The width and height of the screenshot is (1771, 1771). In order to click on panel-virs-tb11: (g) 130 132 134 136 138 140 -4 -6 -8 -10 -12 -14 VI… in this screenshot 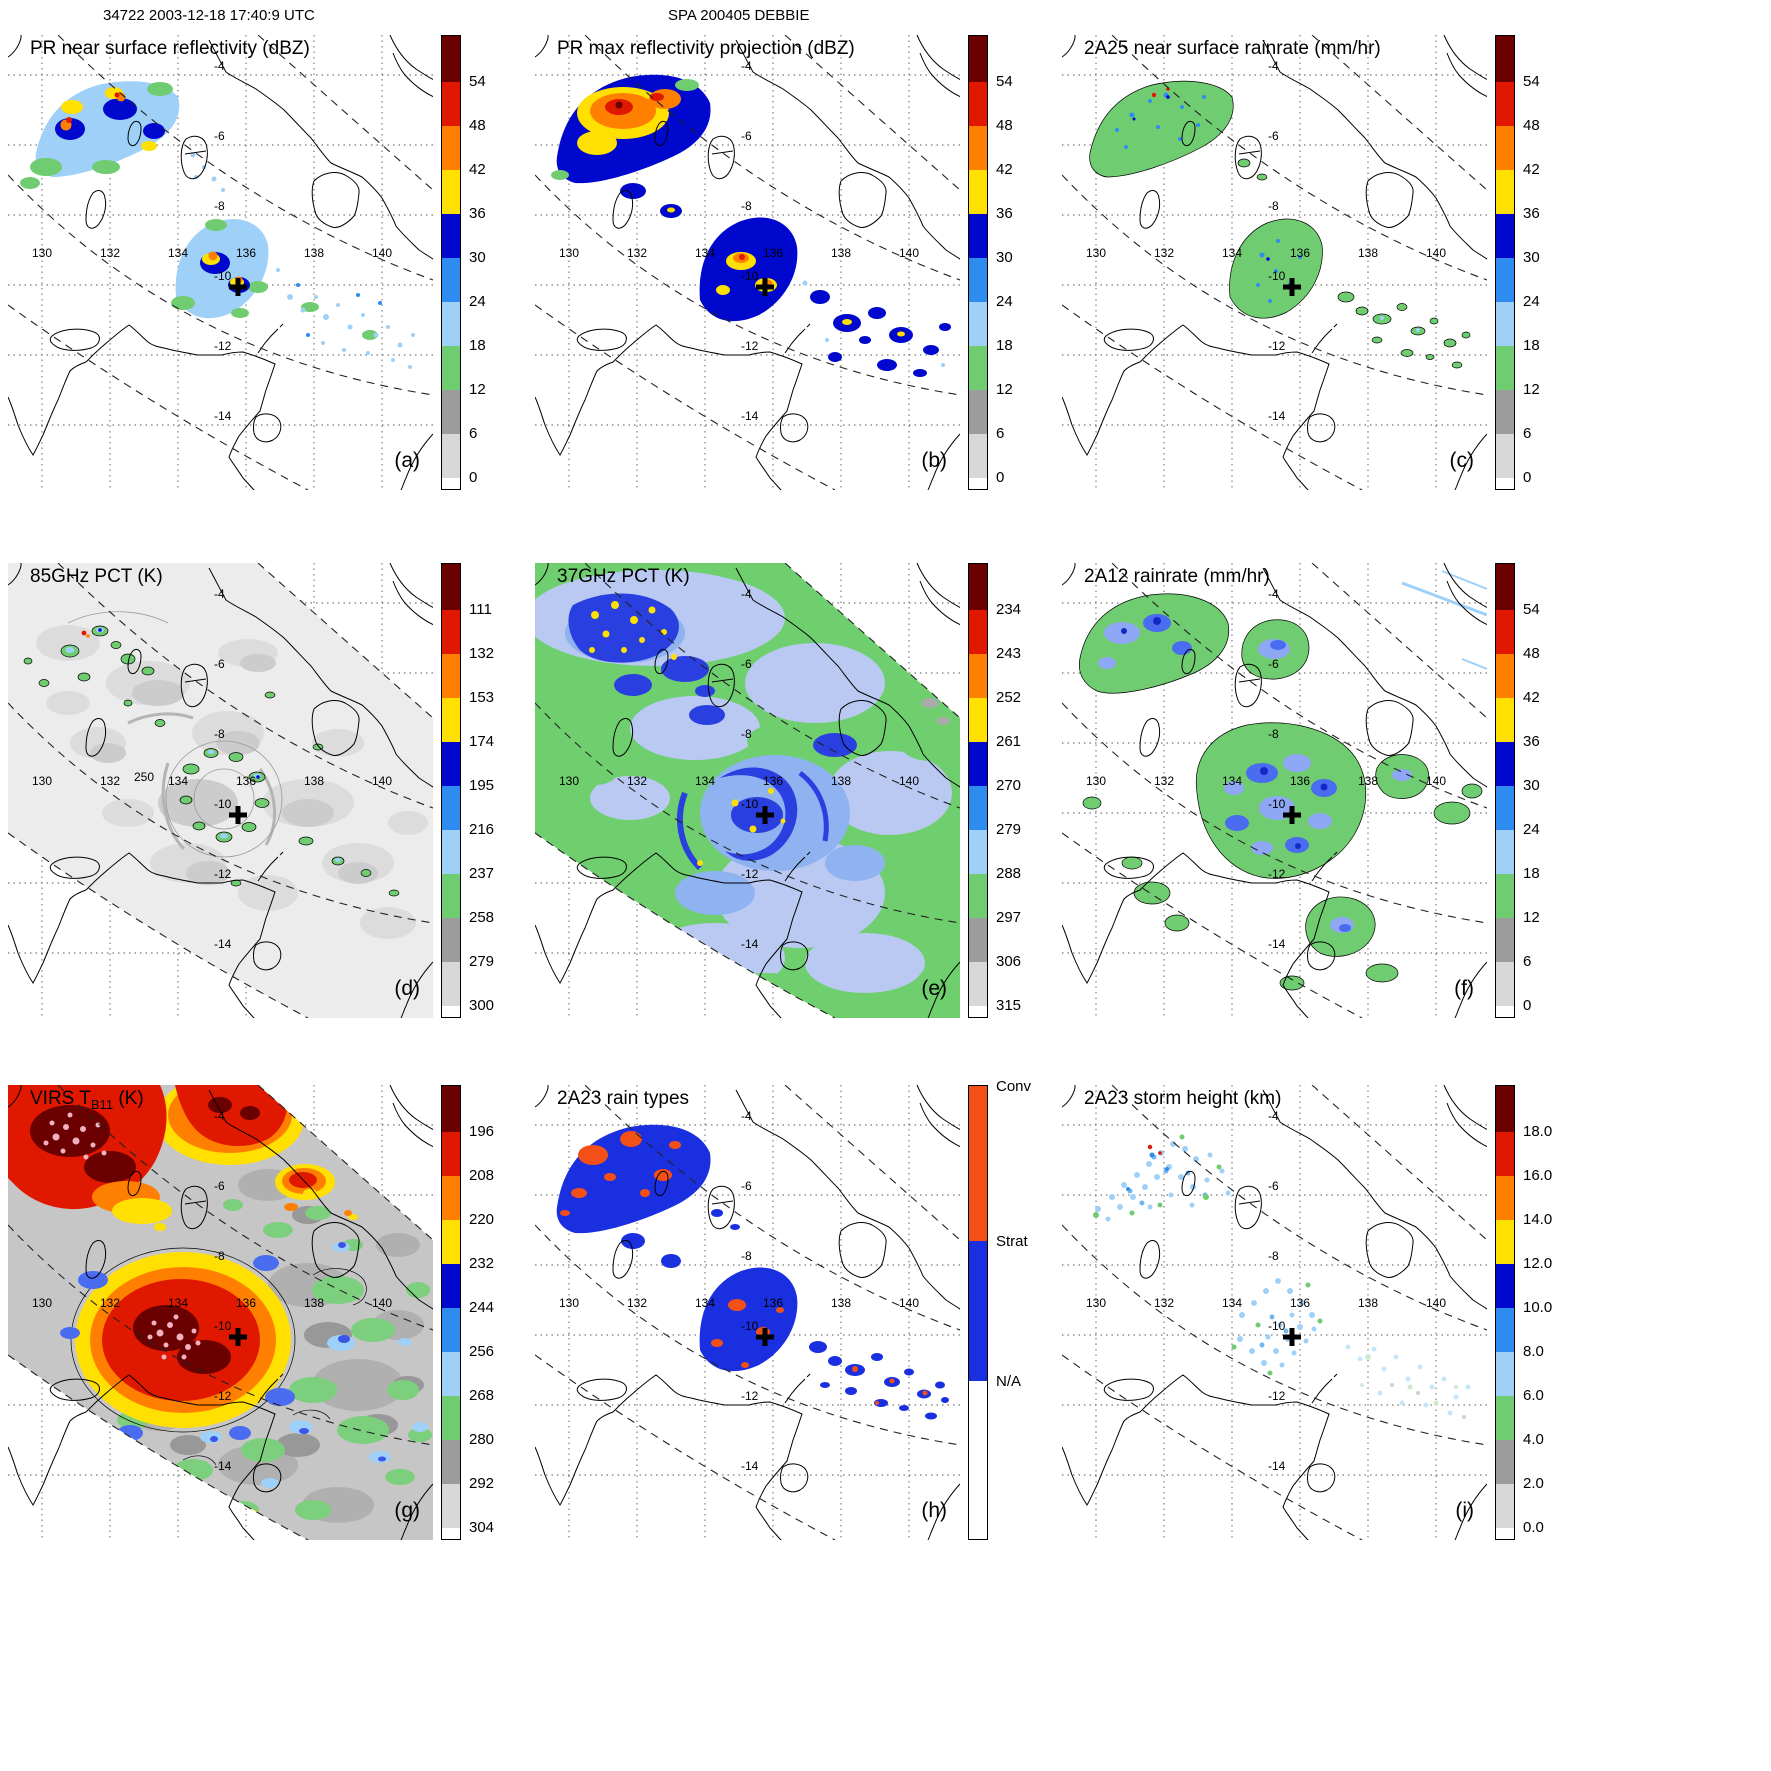, I will do `click(271, 1320)`.